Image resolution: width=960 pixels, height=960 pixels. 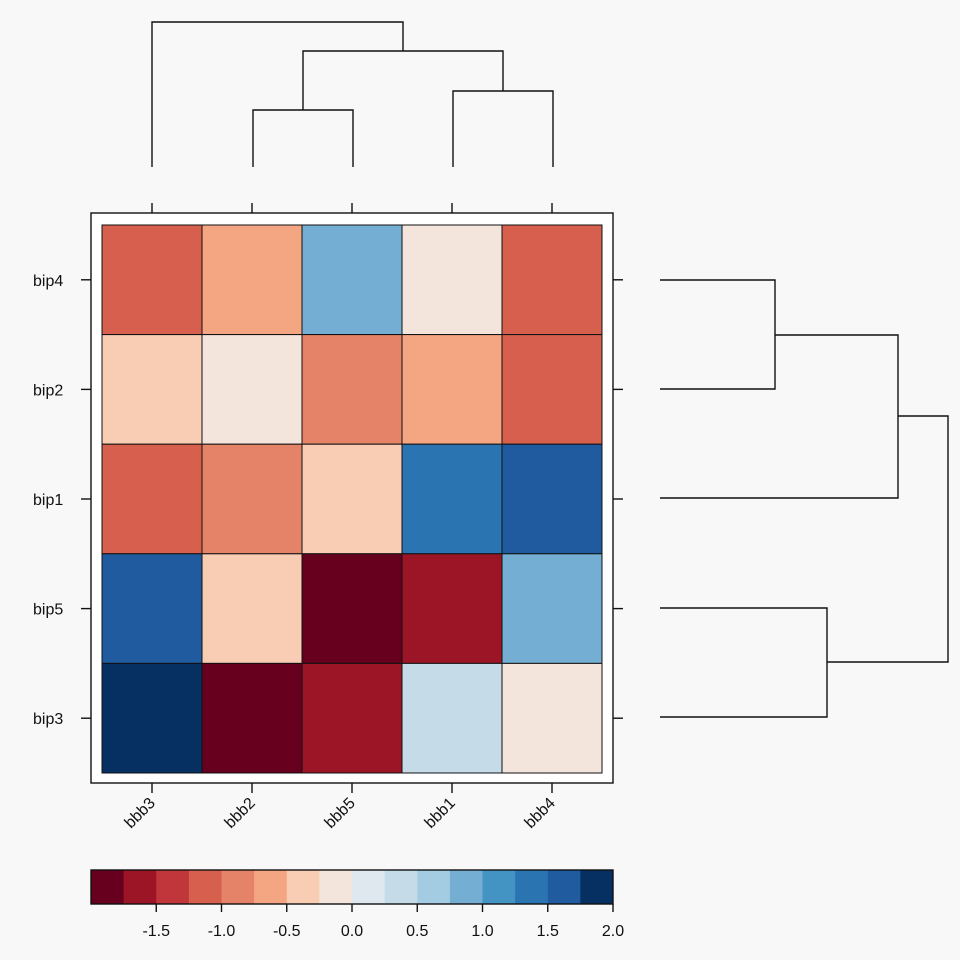 I want to click on row-label-bip5: bip5, so click(x=48, y=610).